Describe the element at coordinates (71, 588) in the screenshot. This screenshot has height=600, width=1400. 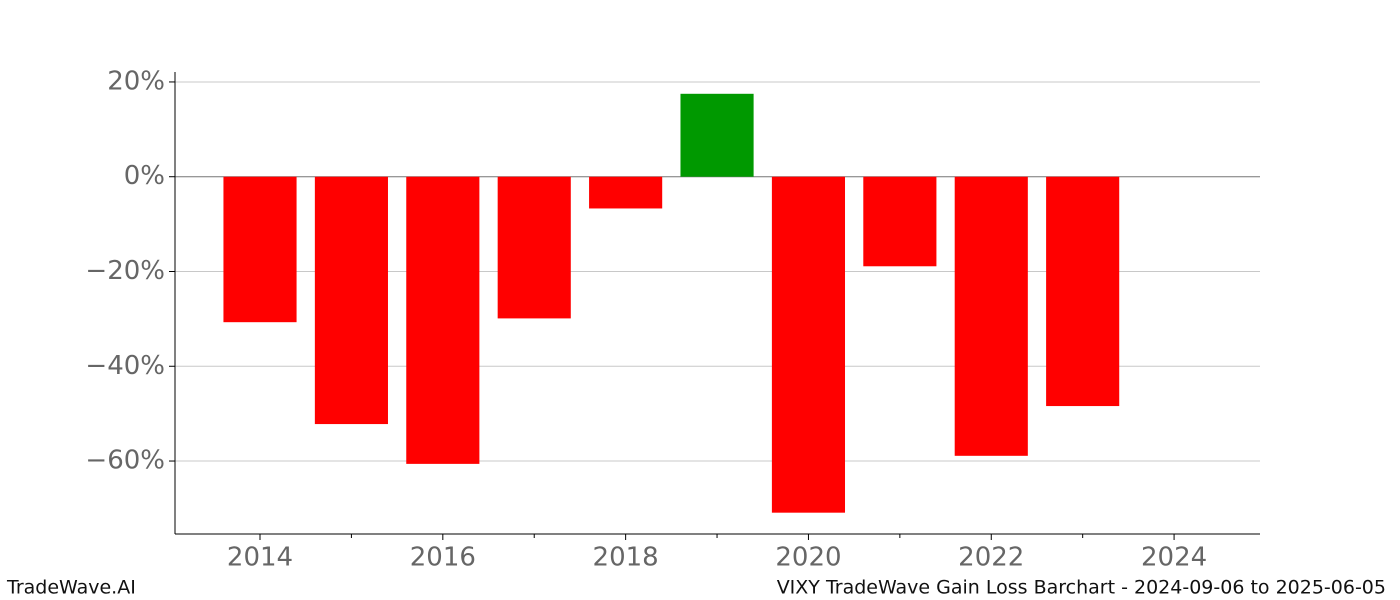
I see `watermark: TradeWave.AI` at that location.